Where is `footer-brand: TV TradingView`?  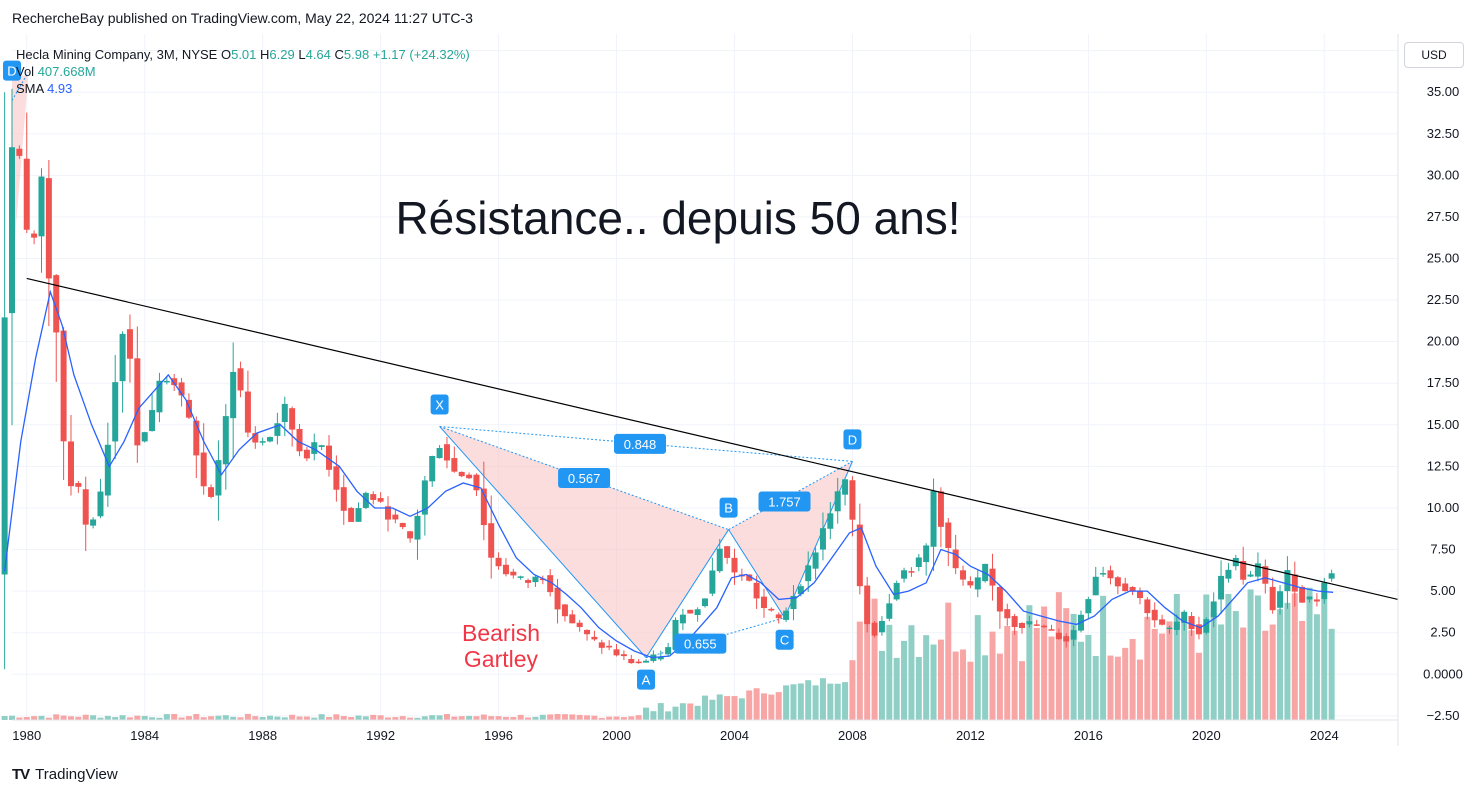
footer-brand: TV TradingView is located at coordinates (65, 774).